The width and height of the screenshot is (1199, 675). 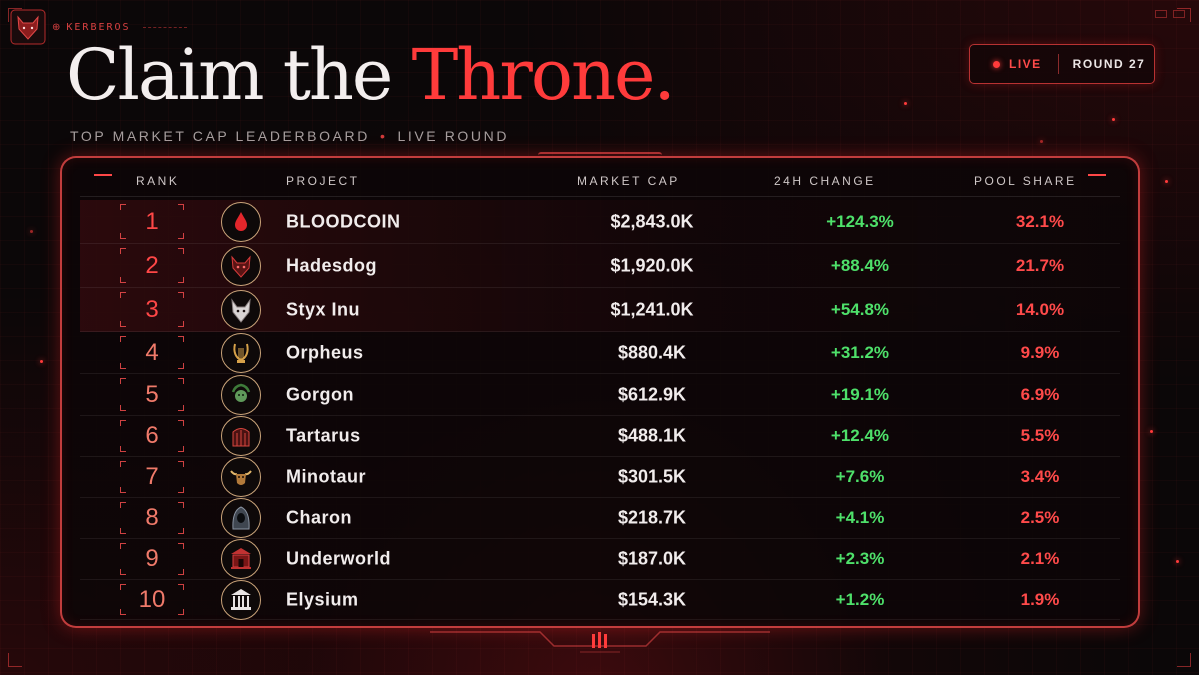 I want to click on market-cap-value: $218.7K, so click(x=652, y=517).